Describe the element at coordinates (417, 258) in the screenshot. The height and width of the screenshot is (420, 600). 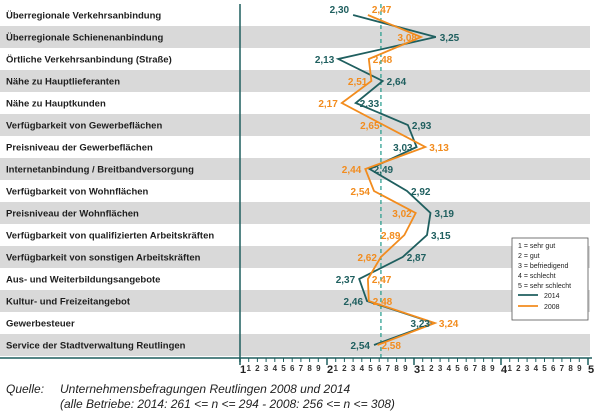
I see `data-label-2014: 2,87` at that location.